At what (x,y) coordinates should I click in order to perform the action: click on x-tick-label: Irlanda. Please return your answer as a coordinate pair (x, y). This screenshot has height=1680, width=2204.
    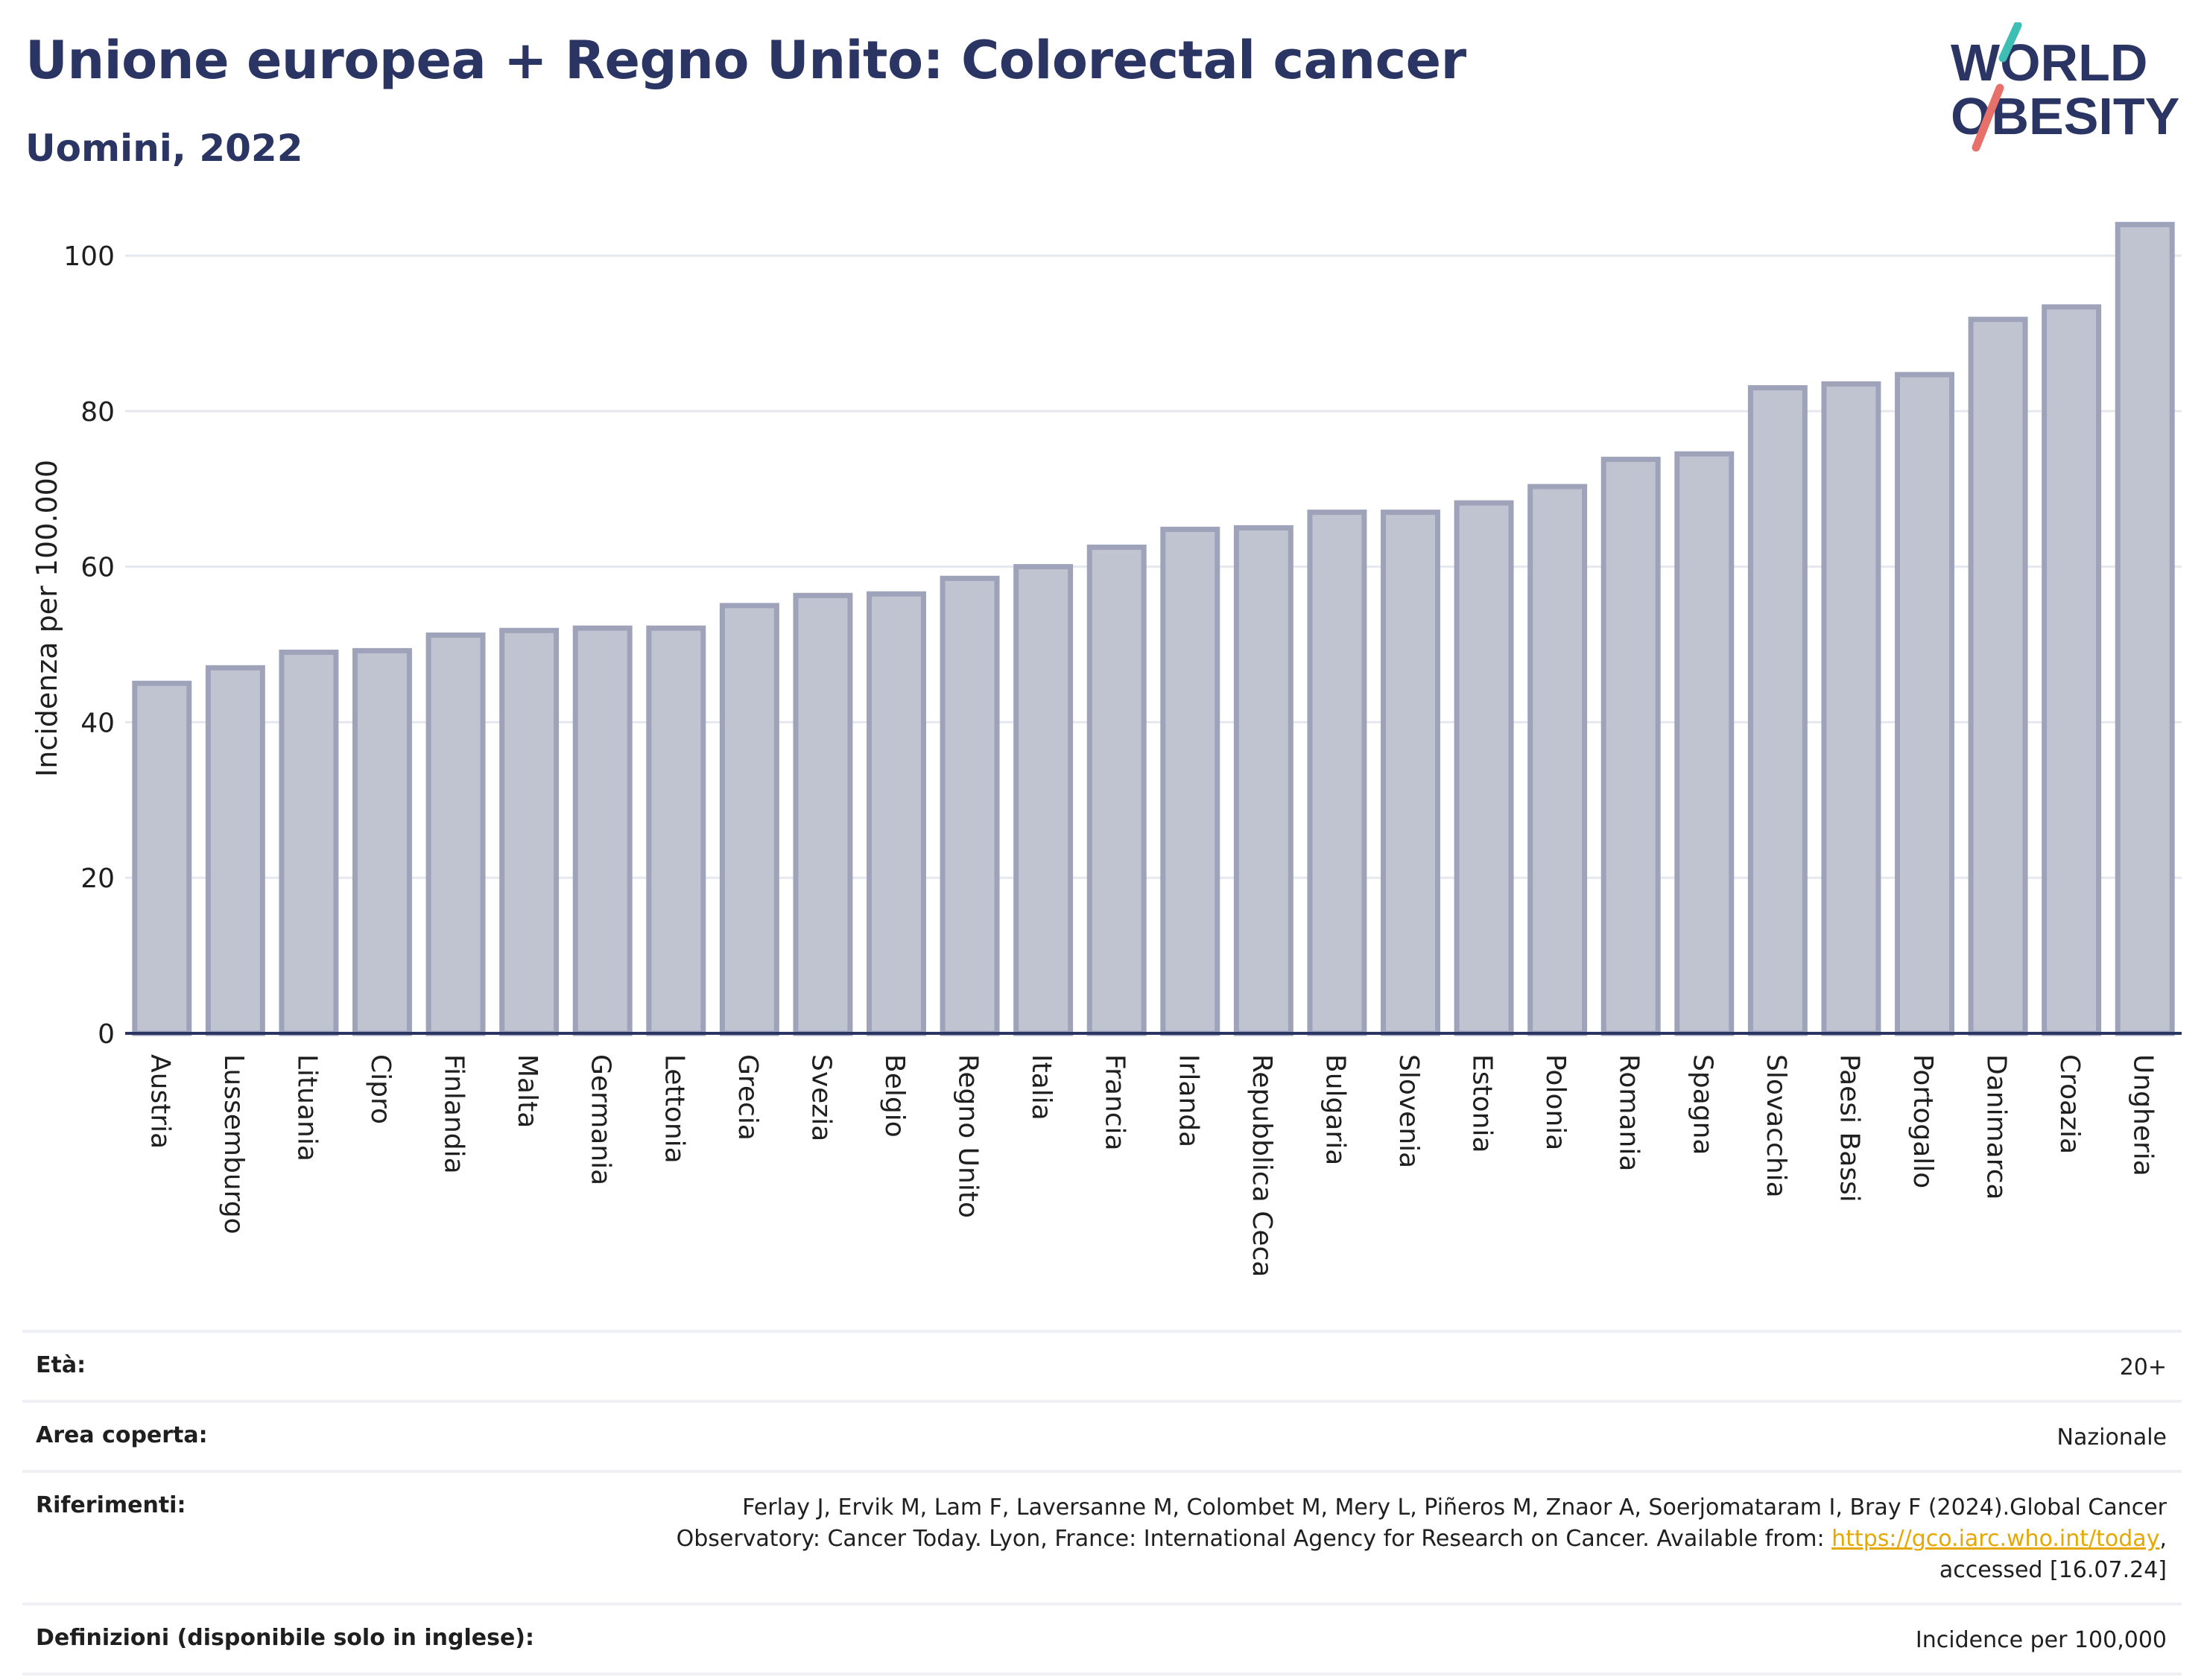
    Looking at the image, I should click on (1188, 1100).